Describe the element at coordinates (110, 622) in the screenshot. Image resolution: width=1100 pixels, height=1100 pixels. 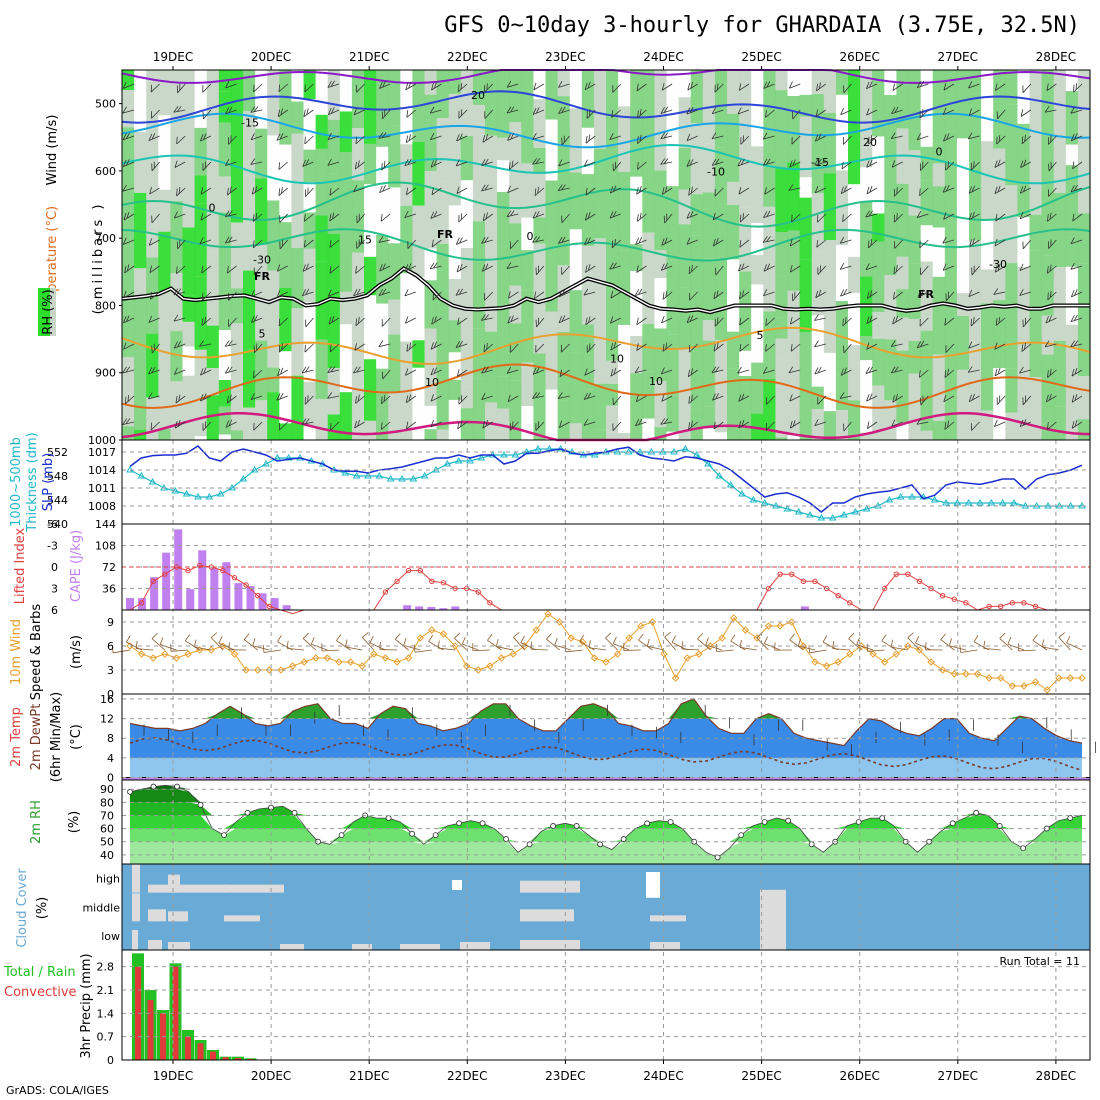
I see `ytick-wind: 9` at that location.